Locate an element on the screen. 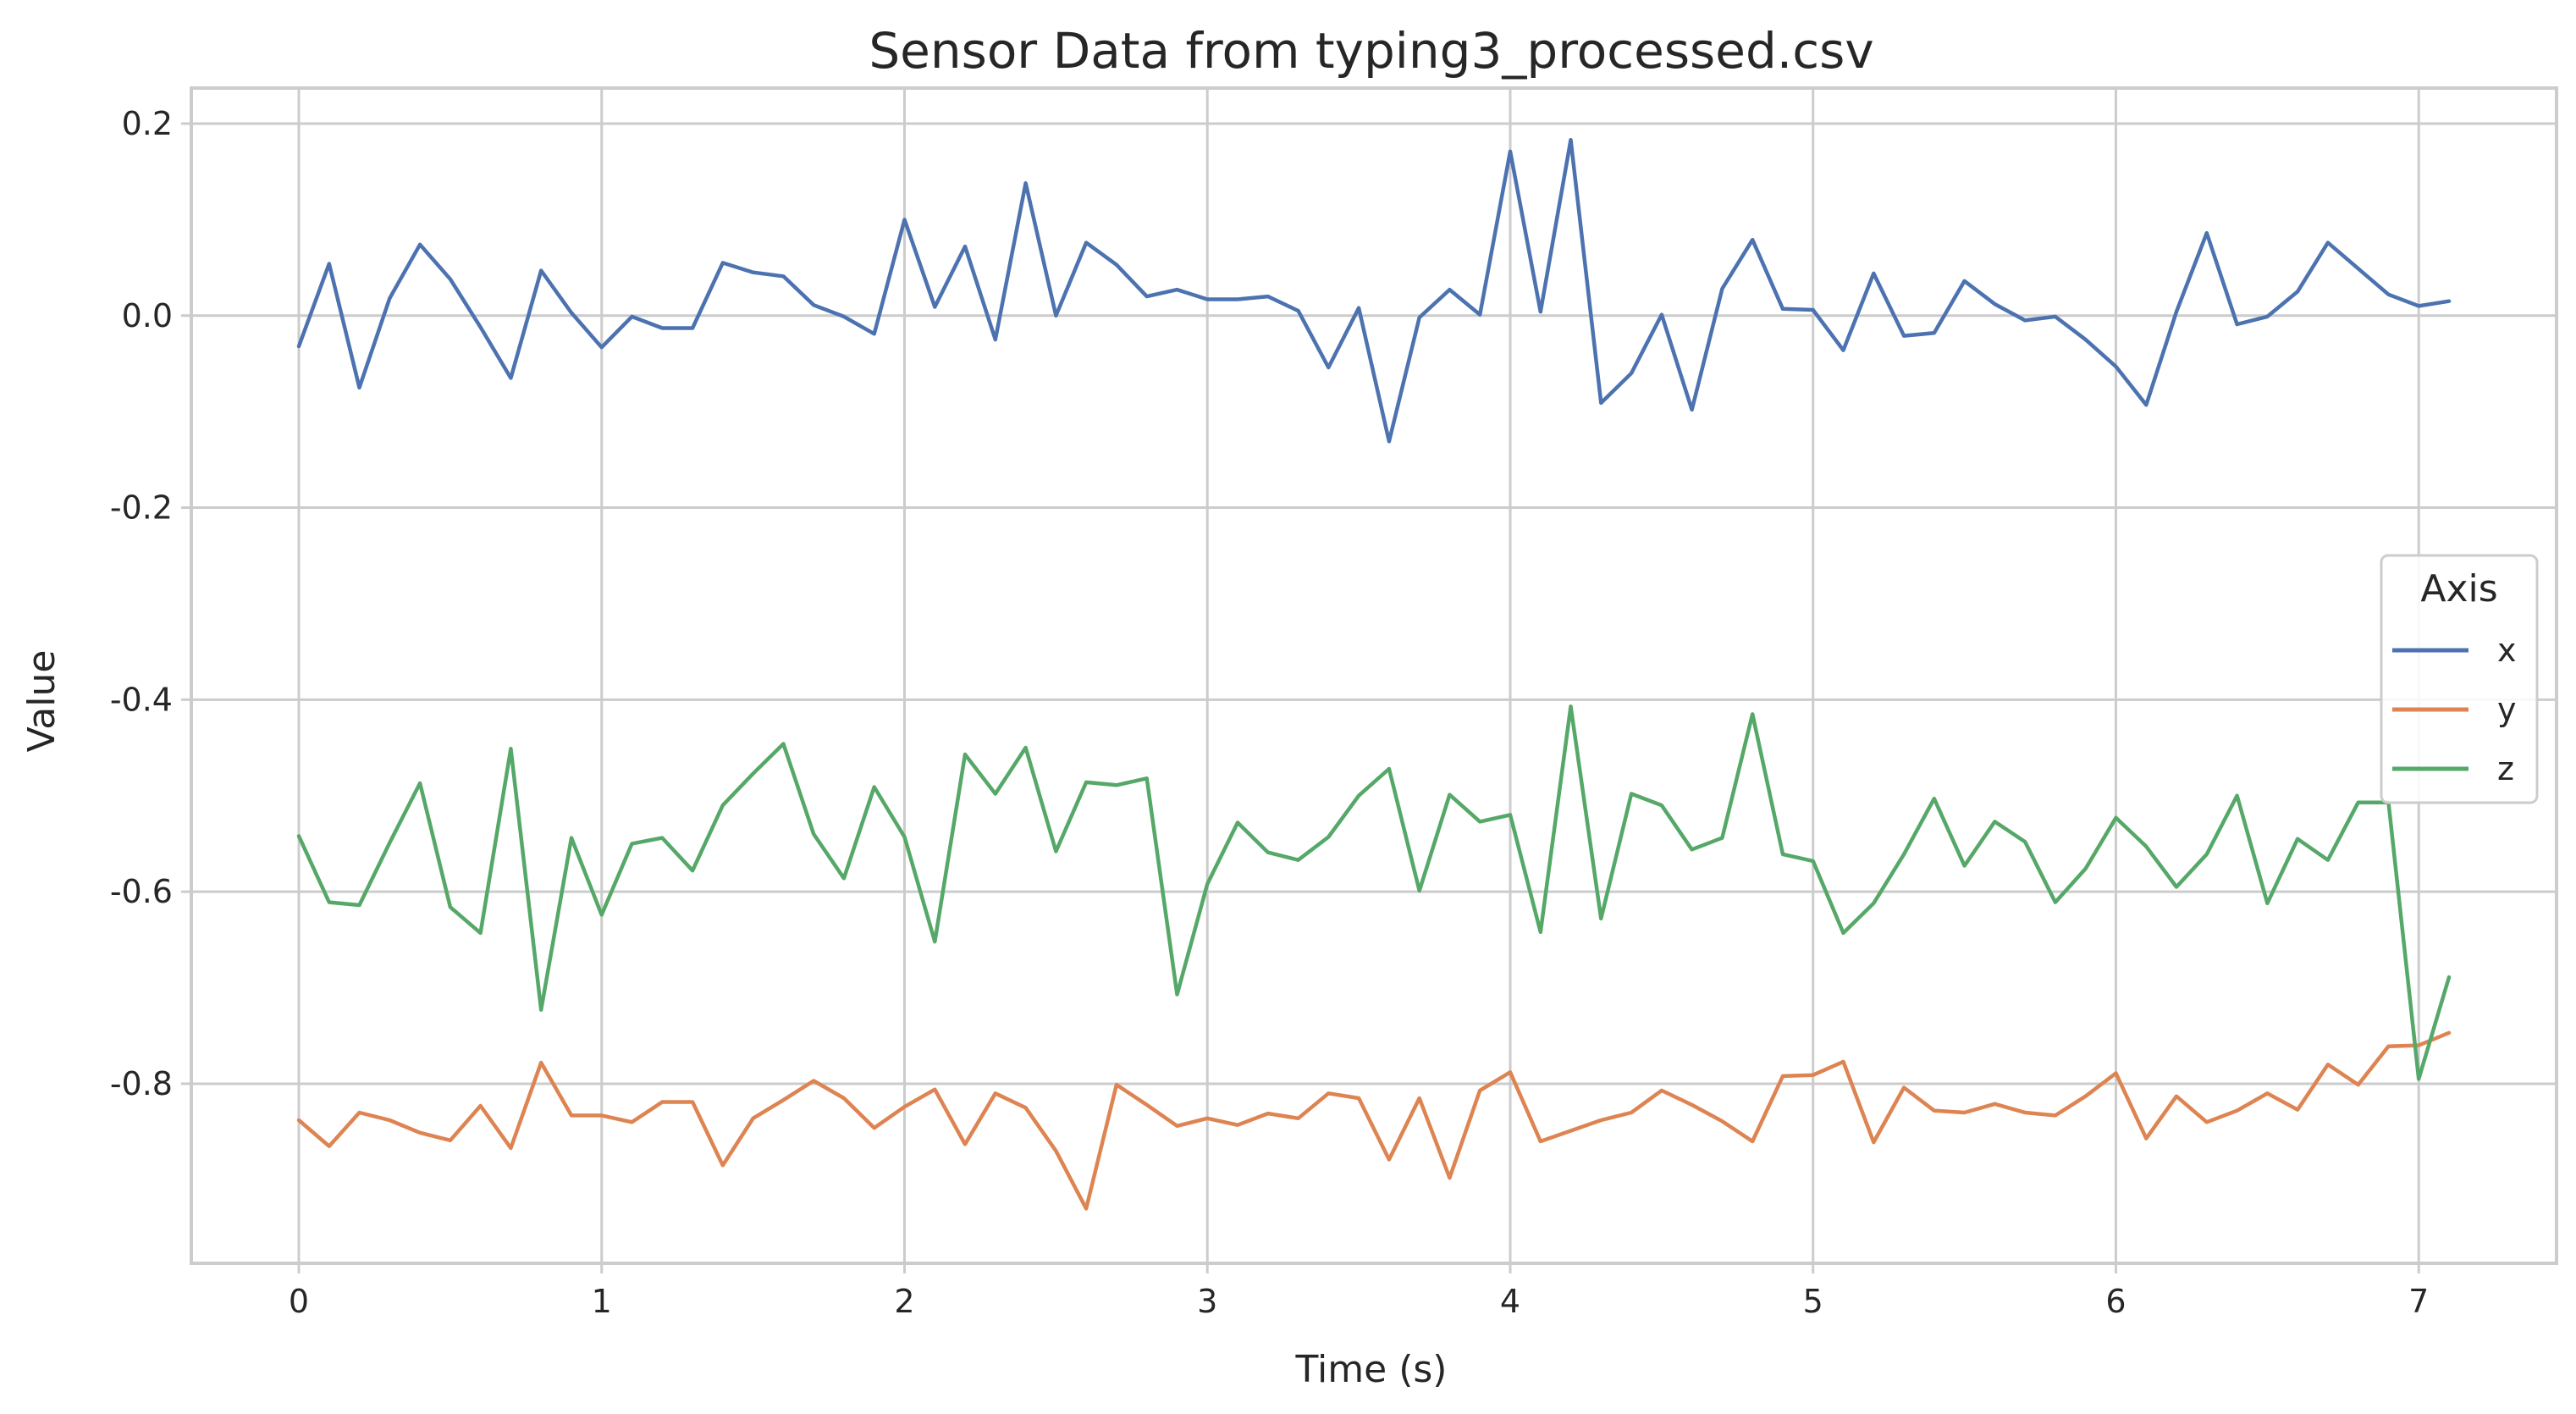 The height and width of the screenshot is (1414, 2576). x-tick-label: 0 is located at coordinates (299, 1301).